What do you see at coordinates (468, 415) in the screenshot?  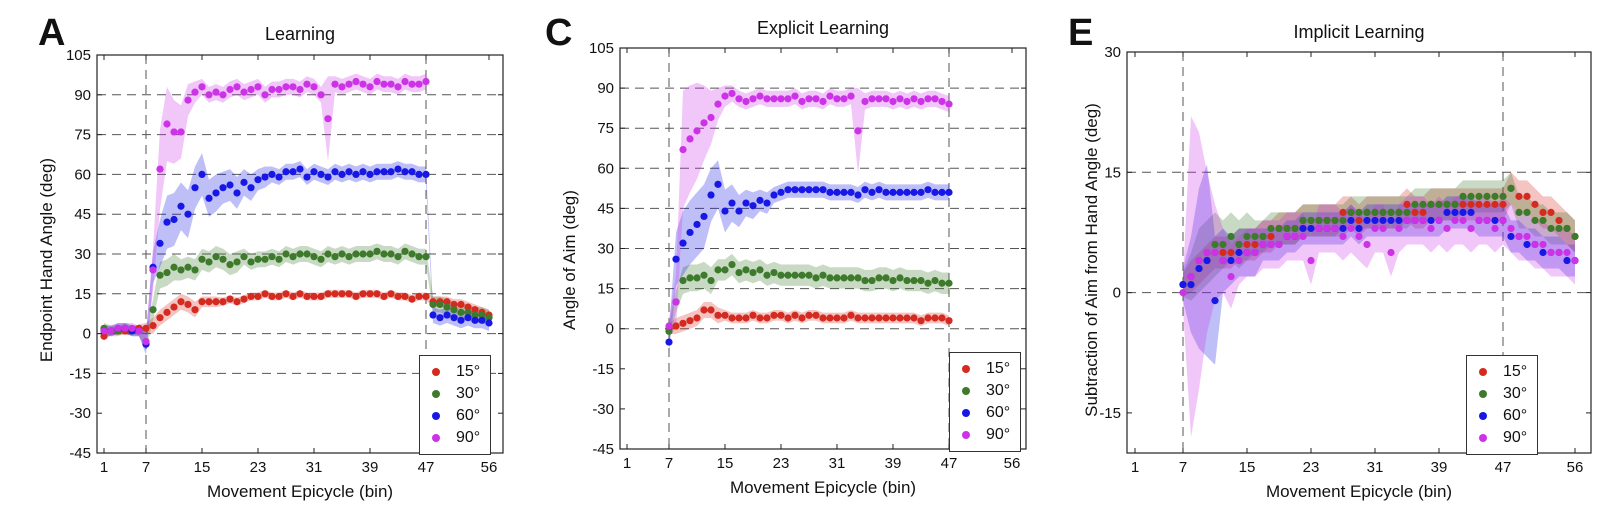 I see `legend-label: 60°` at bounding box center [468, 415].